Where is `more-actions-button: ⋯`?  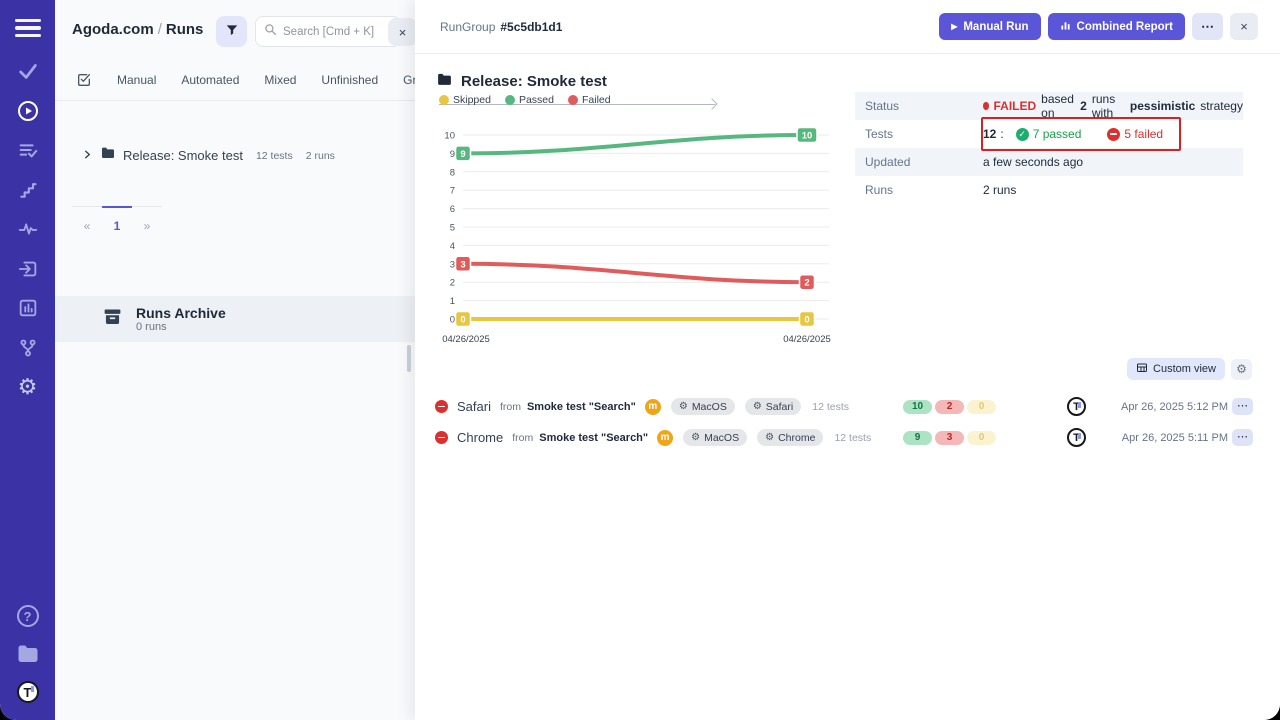
more-actions-button: ⋯ is located at coordinates (1207, 26).